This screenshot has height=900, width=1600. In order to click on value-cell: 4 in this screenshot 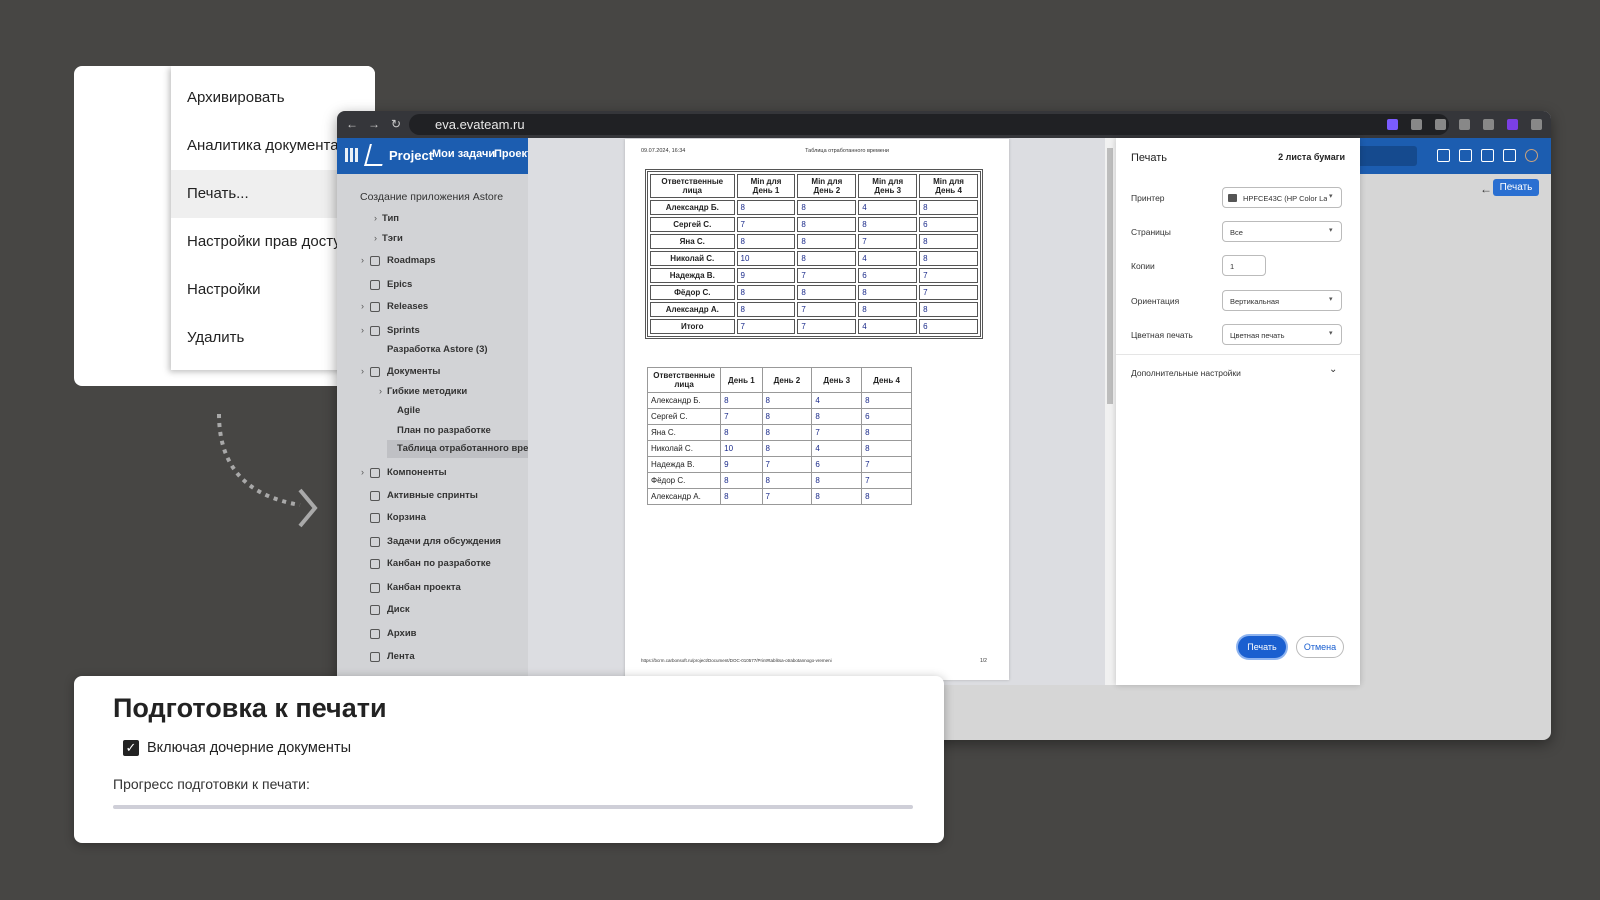, I will do `click(837, 448)`.